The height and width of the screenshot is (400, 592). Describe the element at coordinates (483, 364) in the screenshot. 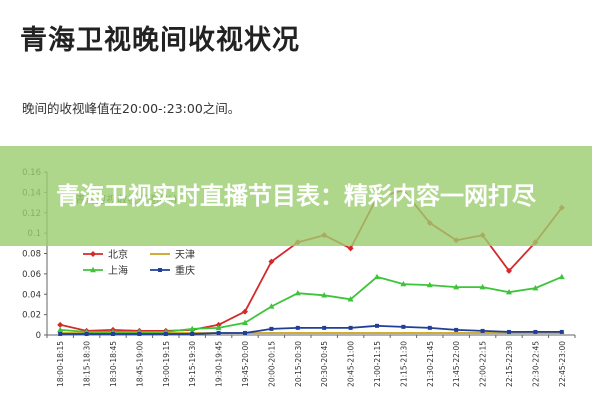

I see `x-tick-label: 22:00-22:15` at that location.